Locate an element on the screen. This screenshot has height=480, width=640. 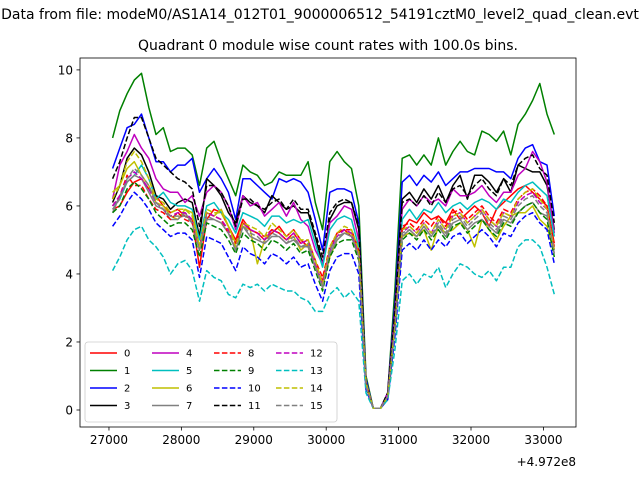
legend-label-0: 0 is located at coordinates (127, 354).